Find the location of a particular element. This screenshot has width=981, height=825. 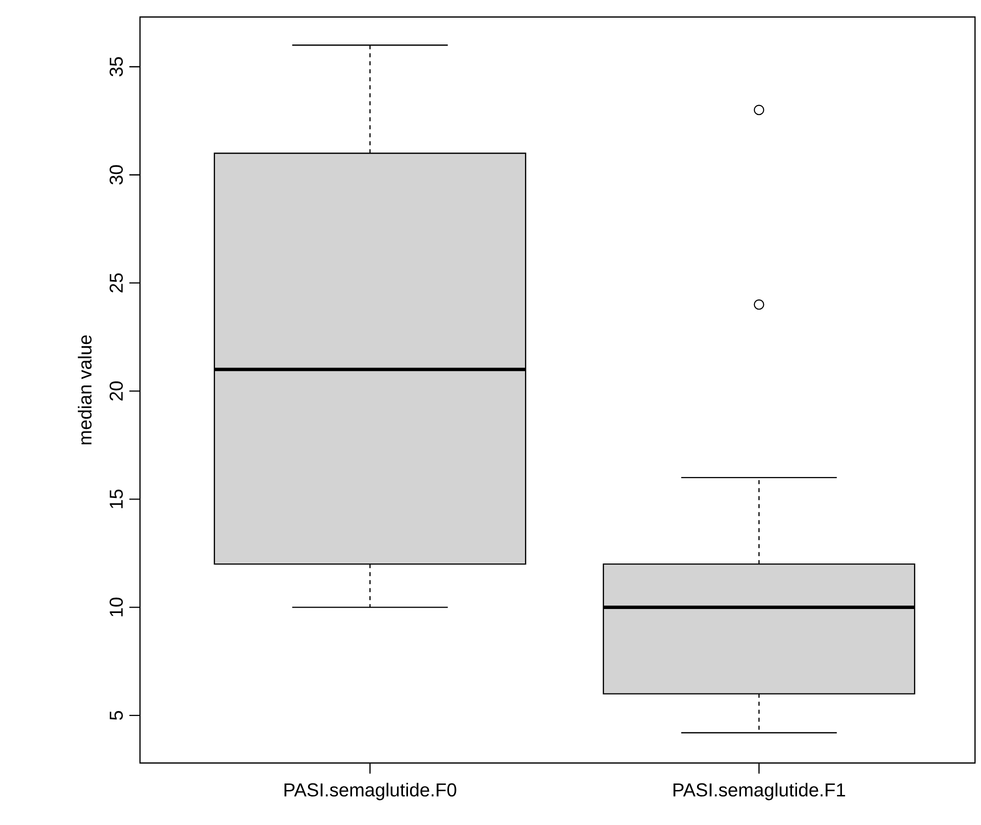

y-tick-label: 15 is located at coordinates (116, 499).